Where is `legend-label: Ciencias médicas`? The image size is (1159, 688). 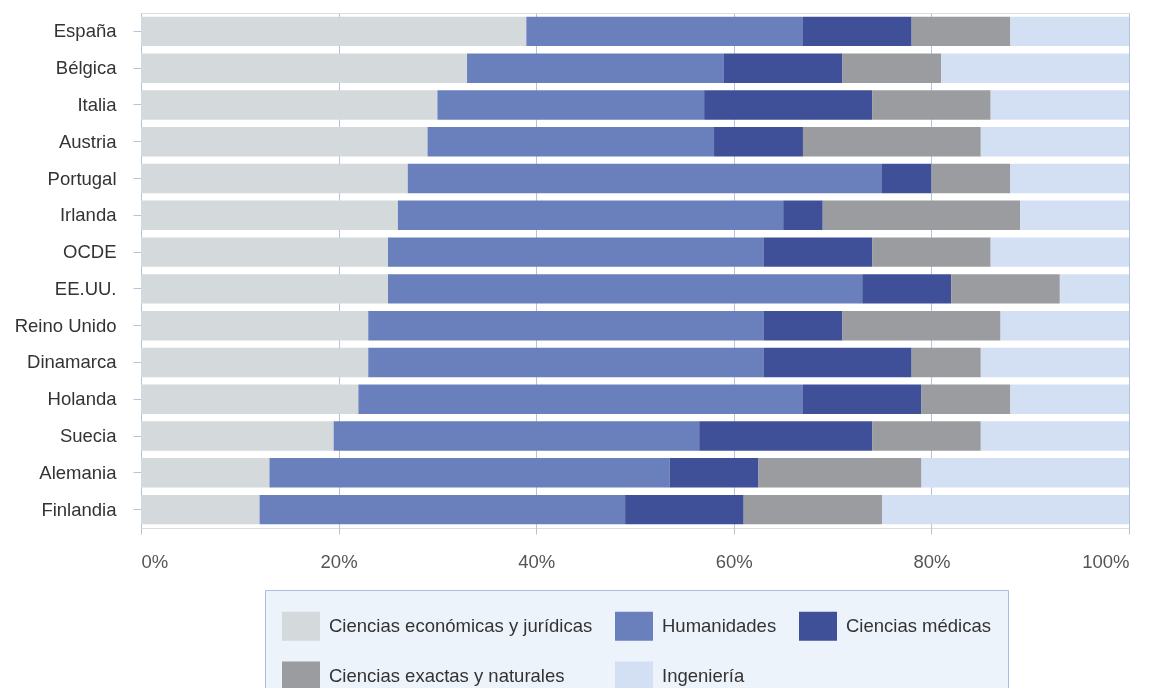
legend-label: Ciencias médicas is located at coordinates (918, 626).